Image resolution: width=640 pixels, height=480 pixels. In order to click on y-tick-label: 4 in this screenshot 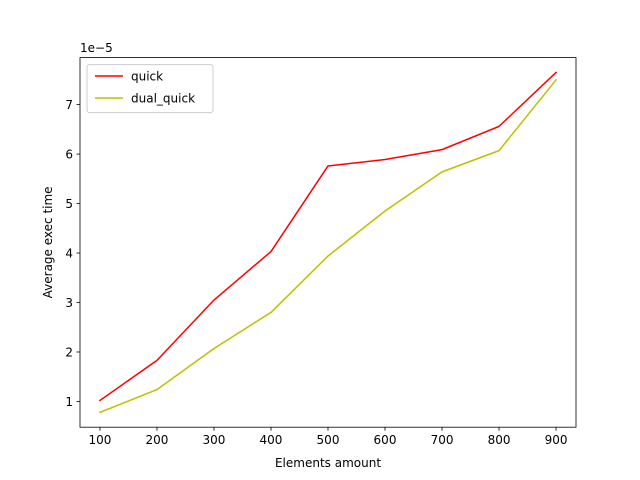, I will do `click(69, 253)`.